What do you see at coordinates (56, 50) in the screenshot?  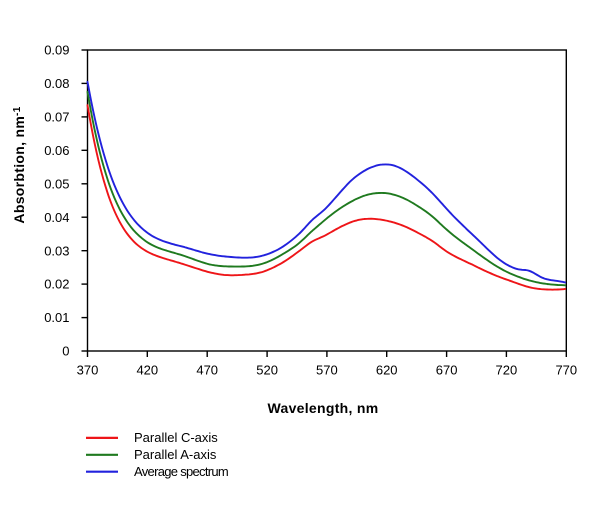 I see `svg-text: 0.09` at bounding box center [56, 50].